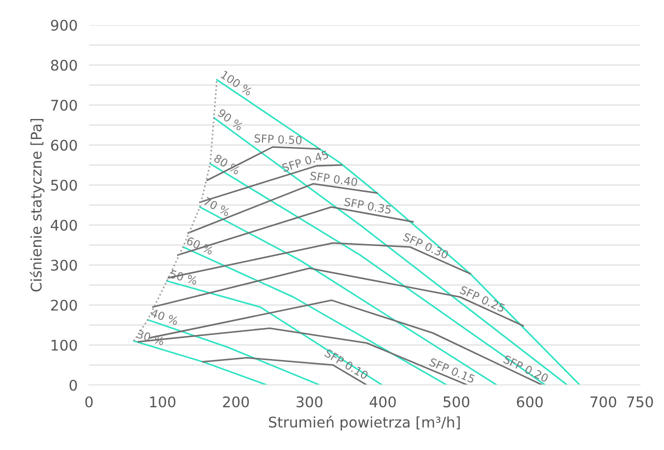  I want to click on x-tick-label: 100, so click(163, 402).